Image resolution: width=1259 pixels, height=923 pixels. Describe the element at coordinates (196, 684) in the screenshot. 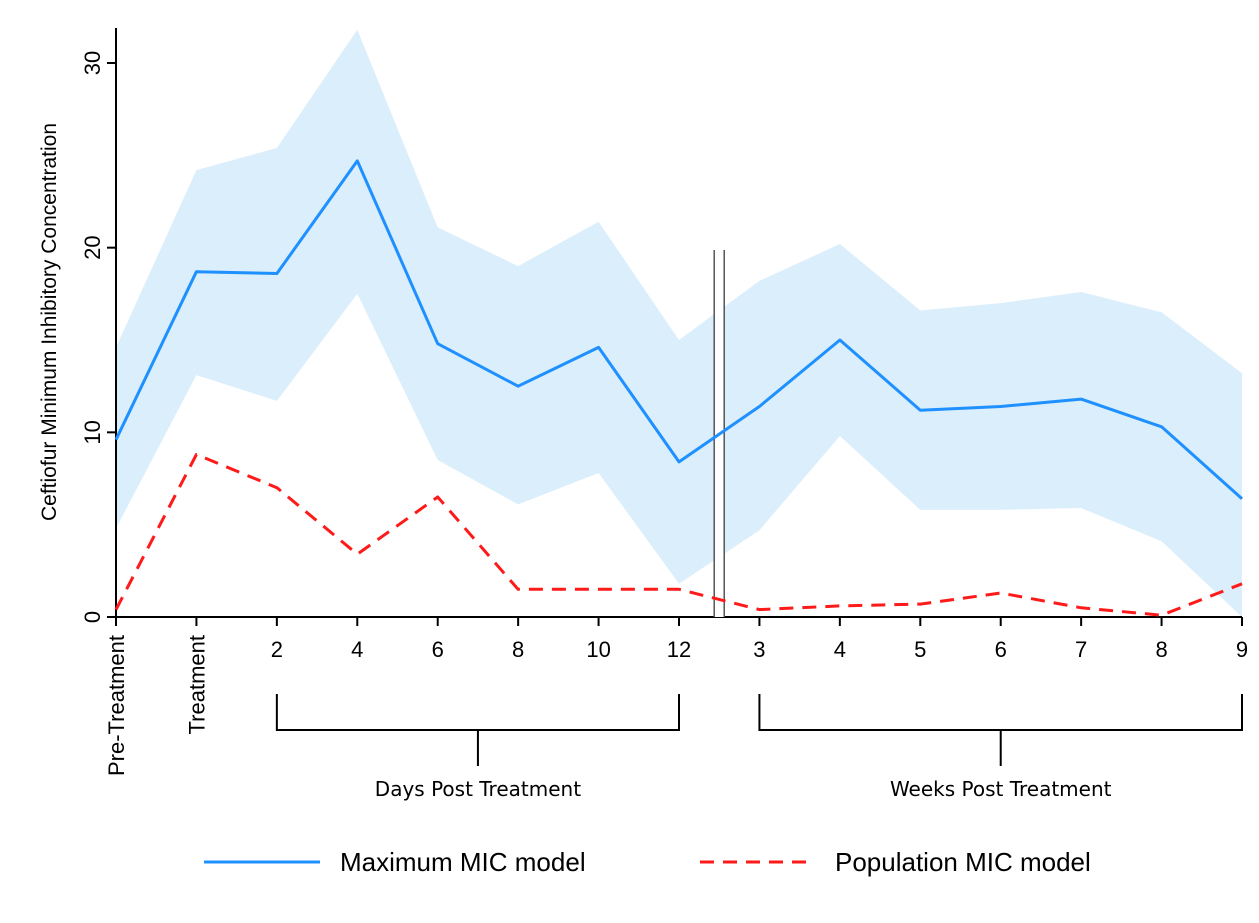

I see `x-tick-label: Treatment` at that location.